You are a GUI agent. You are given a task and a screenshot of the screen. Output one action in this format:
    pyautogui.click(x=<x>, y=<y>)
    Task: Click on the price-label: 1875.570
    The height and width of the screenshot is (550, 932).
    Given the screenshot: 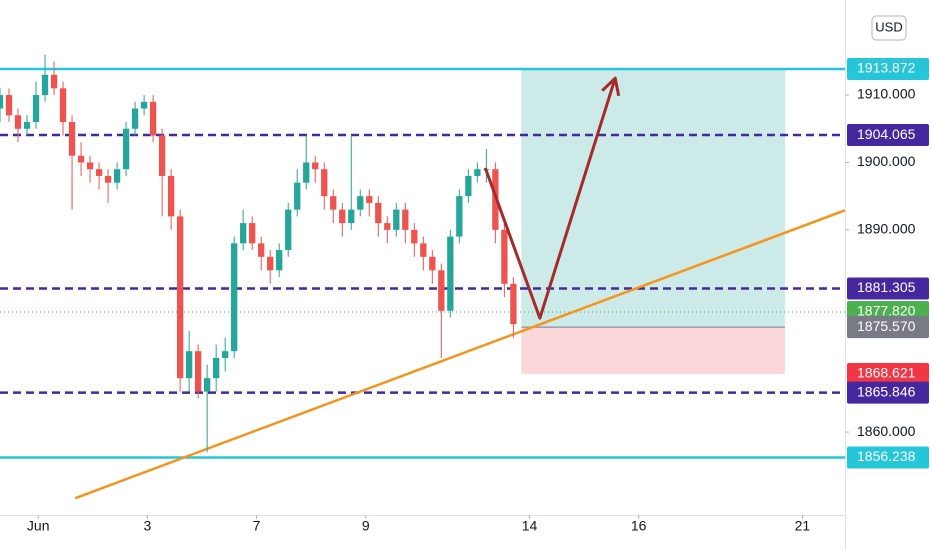 What is the action you would take?
    pyautogui.click(x=886, y=326)
    